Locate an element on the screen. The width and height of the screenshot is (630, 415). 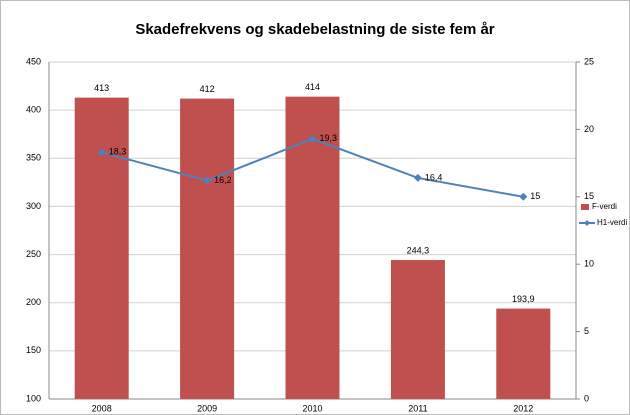
line-value-label: 16,2 is located at coordinates (223, 180).